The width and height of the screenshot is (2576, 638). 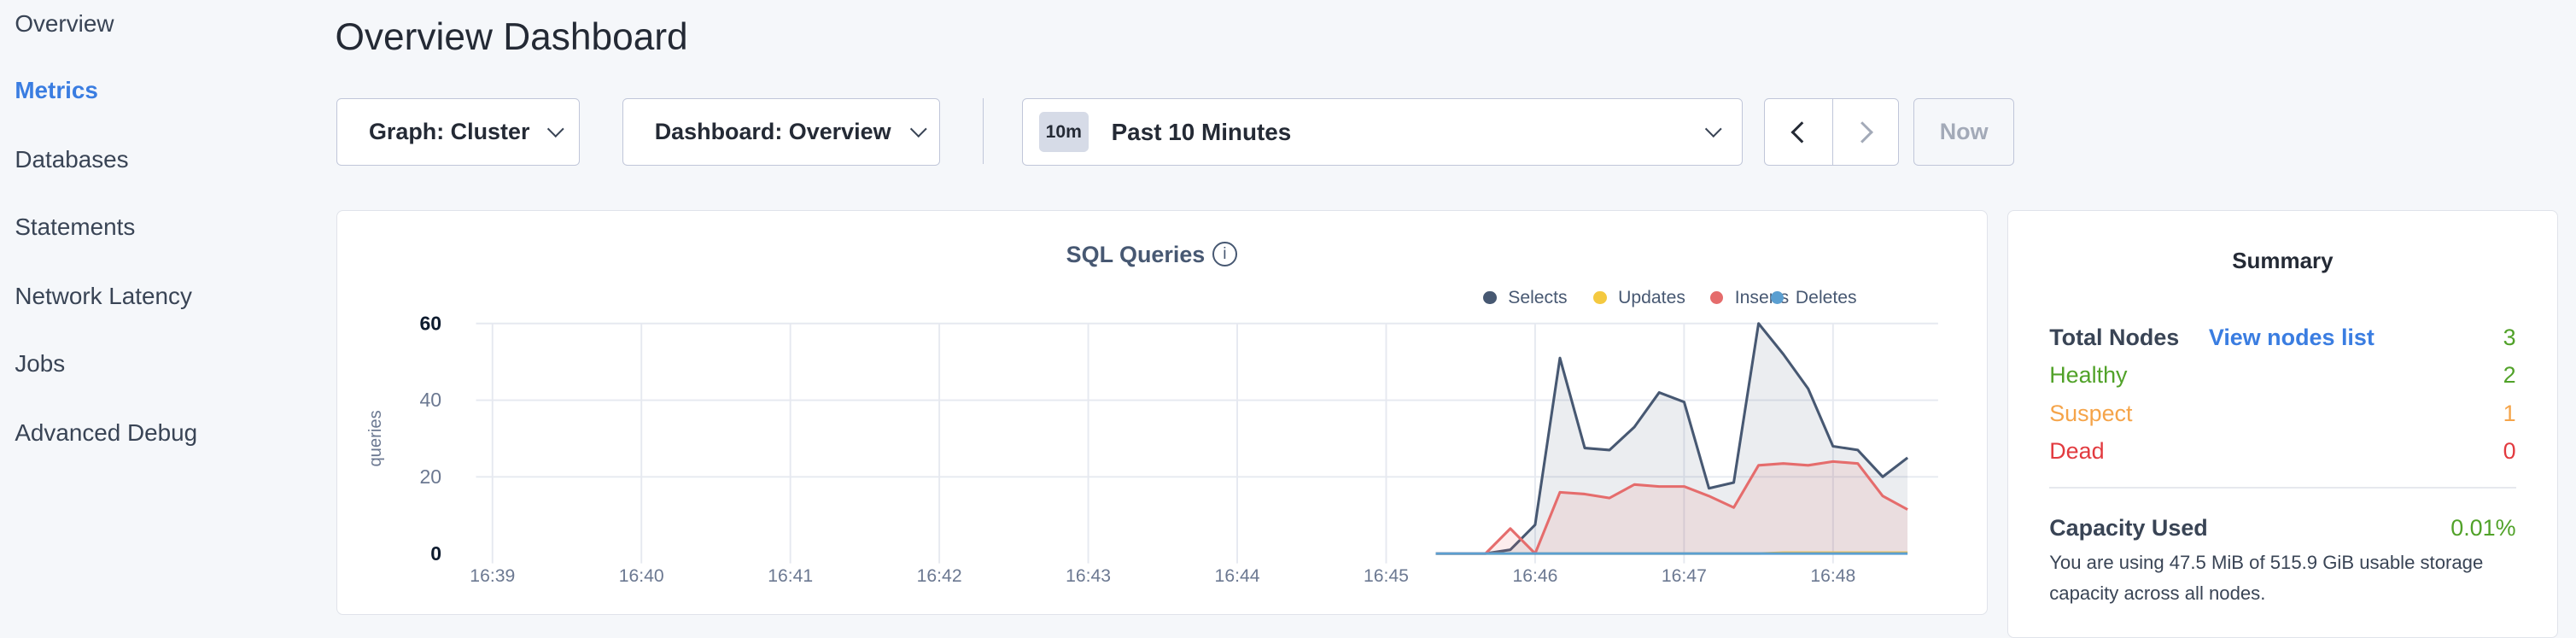 I want to click on next-button, so click(x=1865, y=132).